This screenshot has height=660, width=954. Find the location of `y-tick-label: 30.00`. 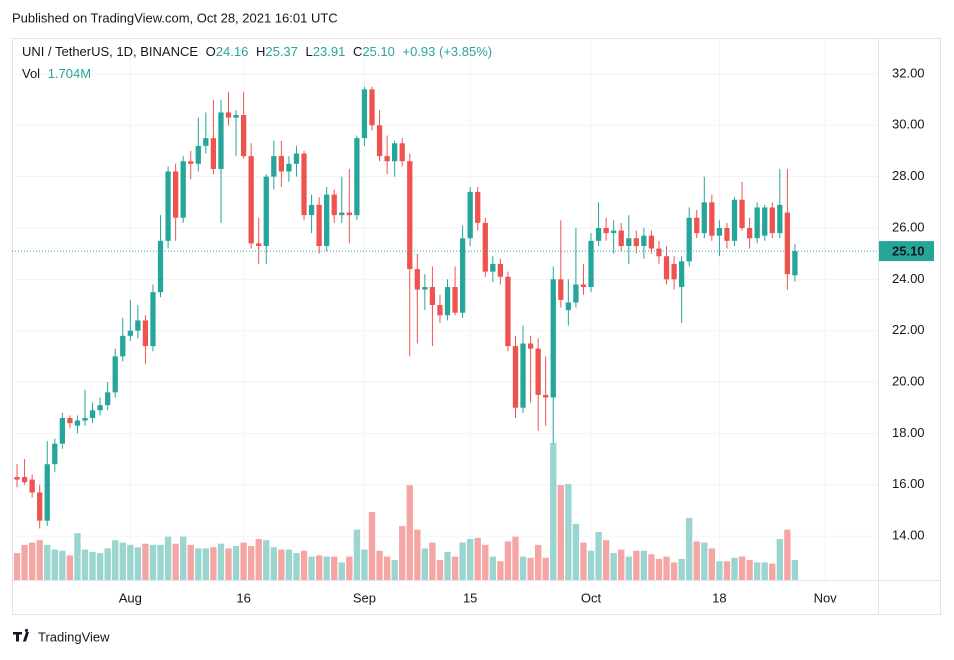

y-tick-label: 30.00 is located at coordinates (908, 124).